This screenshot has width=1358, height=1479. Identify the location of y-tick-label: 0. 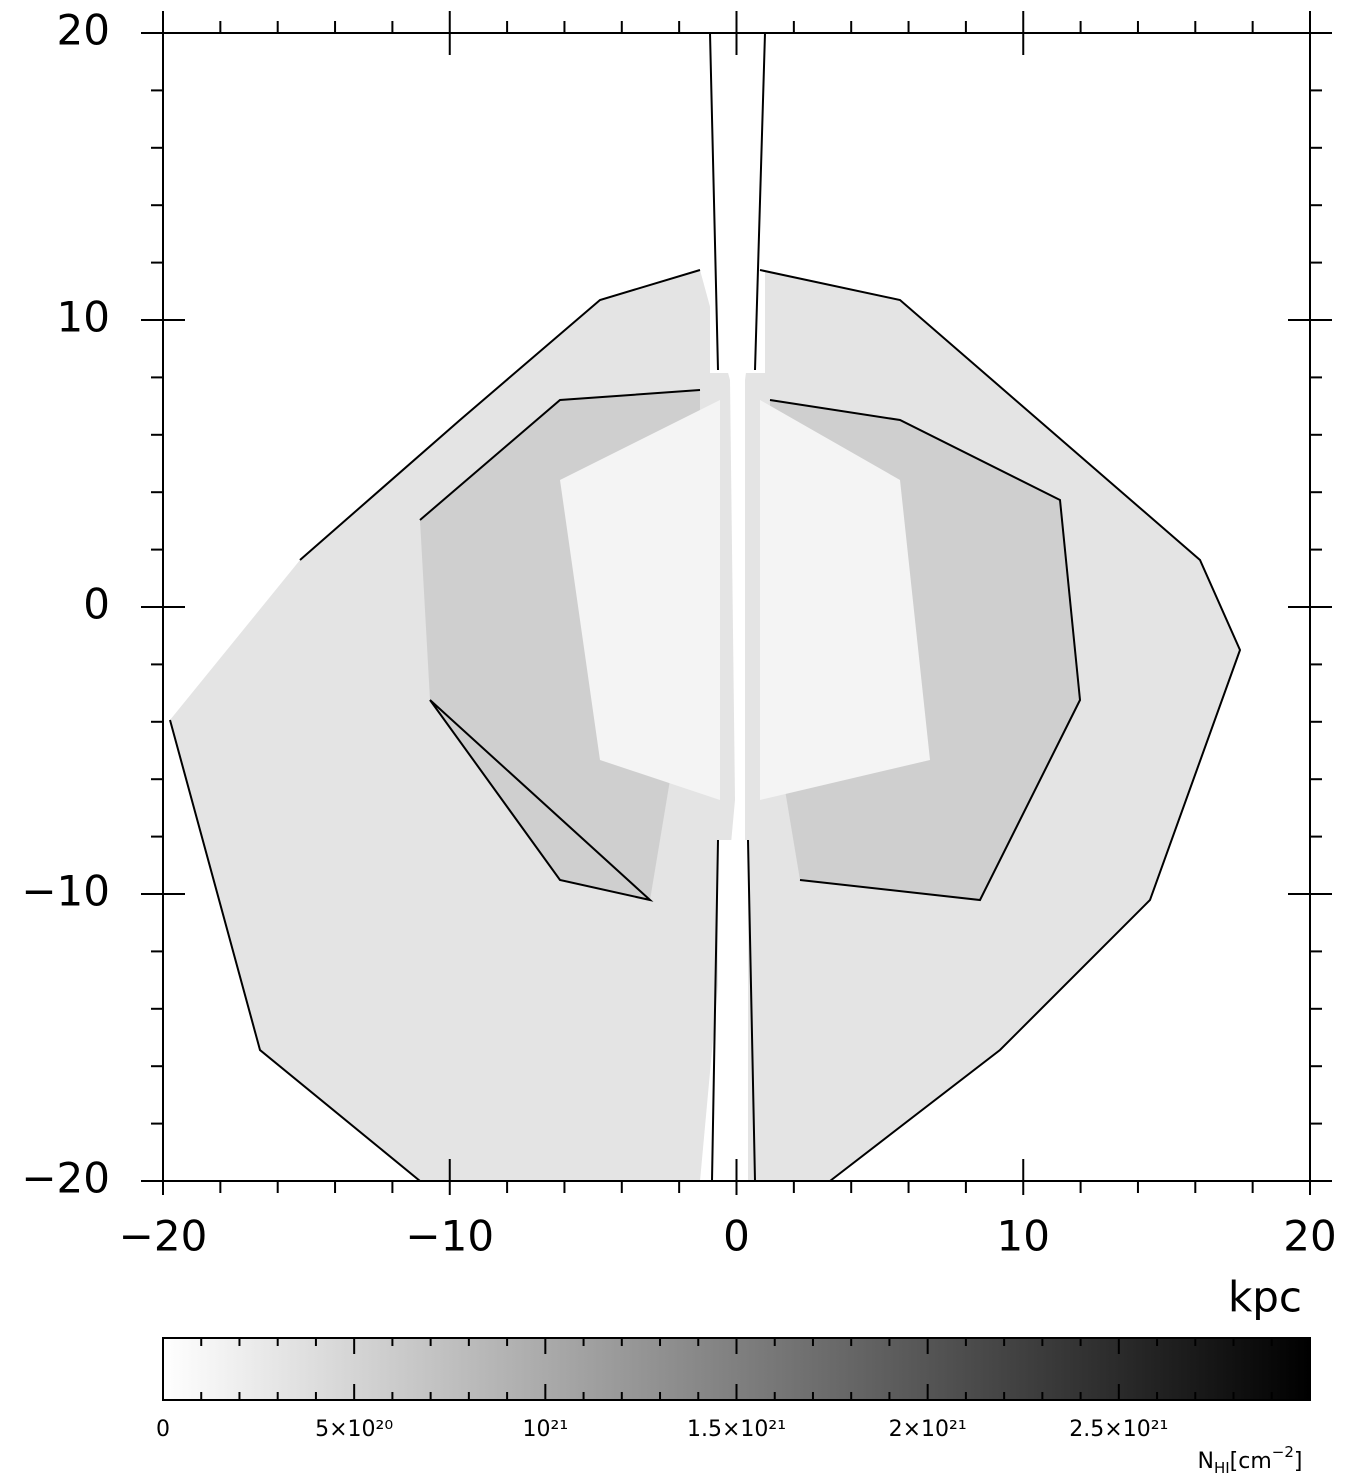
(96, 604).